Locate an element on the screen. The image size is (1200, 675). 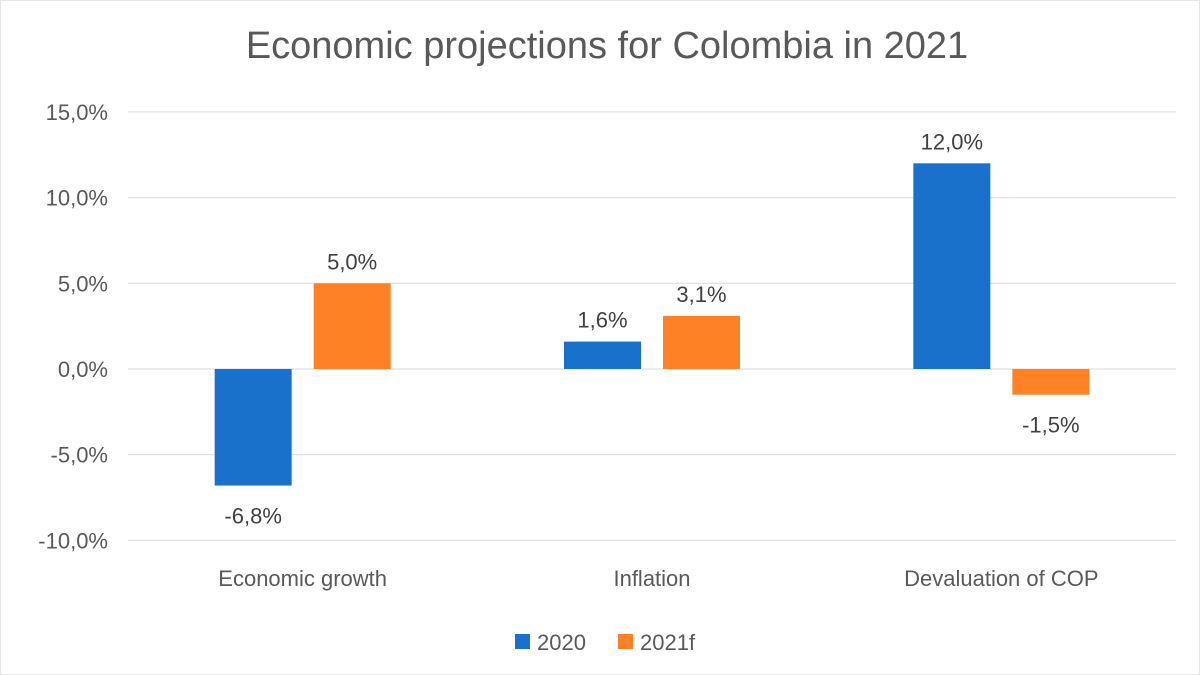
data-label: 12,0% is located at coordinates (952, 141).